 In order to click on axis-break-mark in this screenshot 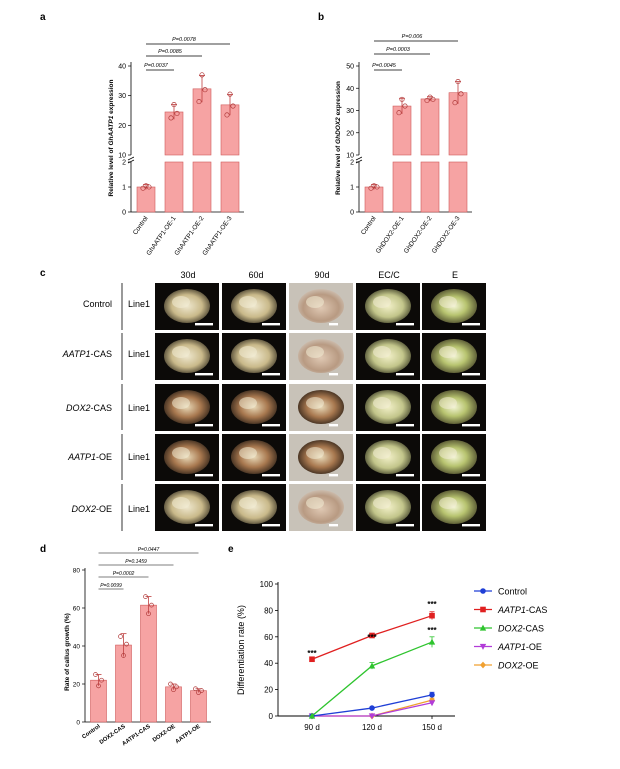, I will do `click(359, 160)`.